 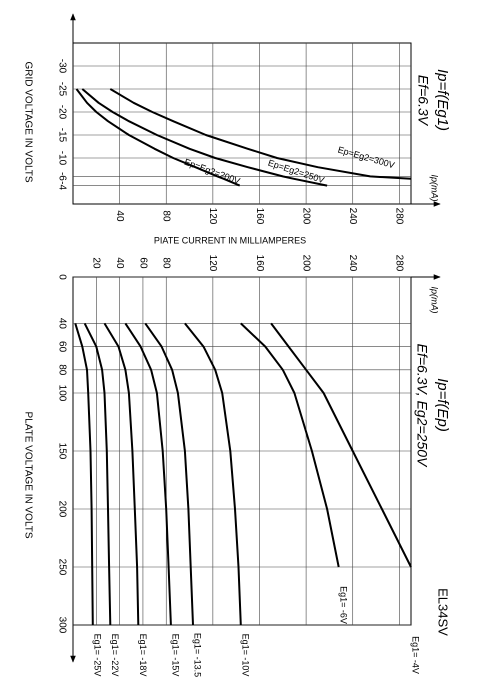 What do you see at coordinates (61, 625) in the screenshot?
I see `x-tick-label: 300` at bounding box center [61, 625].